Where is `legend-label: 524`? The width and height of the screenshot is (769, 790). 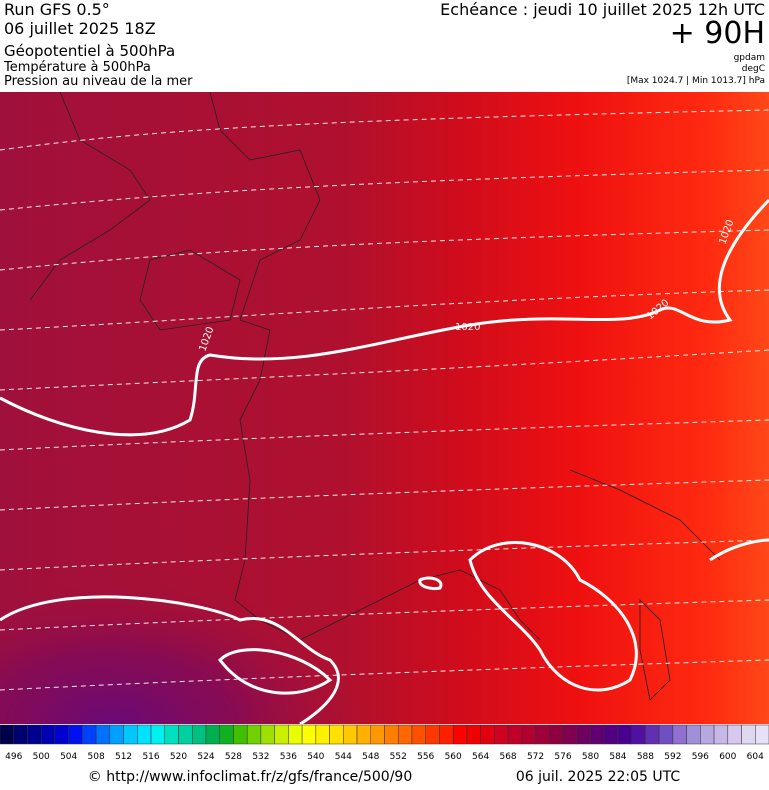
legend-label: 524 is located at coordinates (205, 757).